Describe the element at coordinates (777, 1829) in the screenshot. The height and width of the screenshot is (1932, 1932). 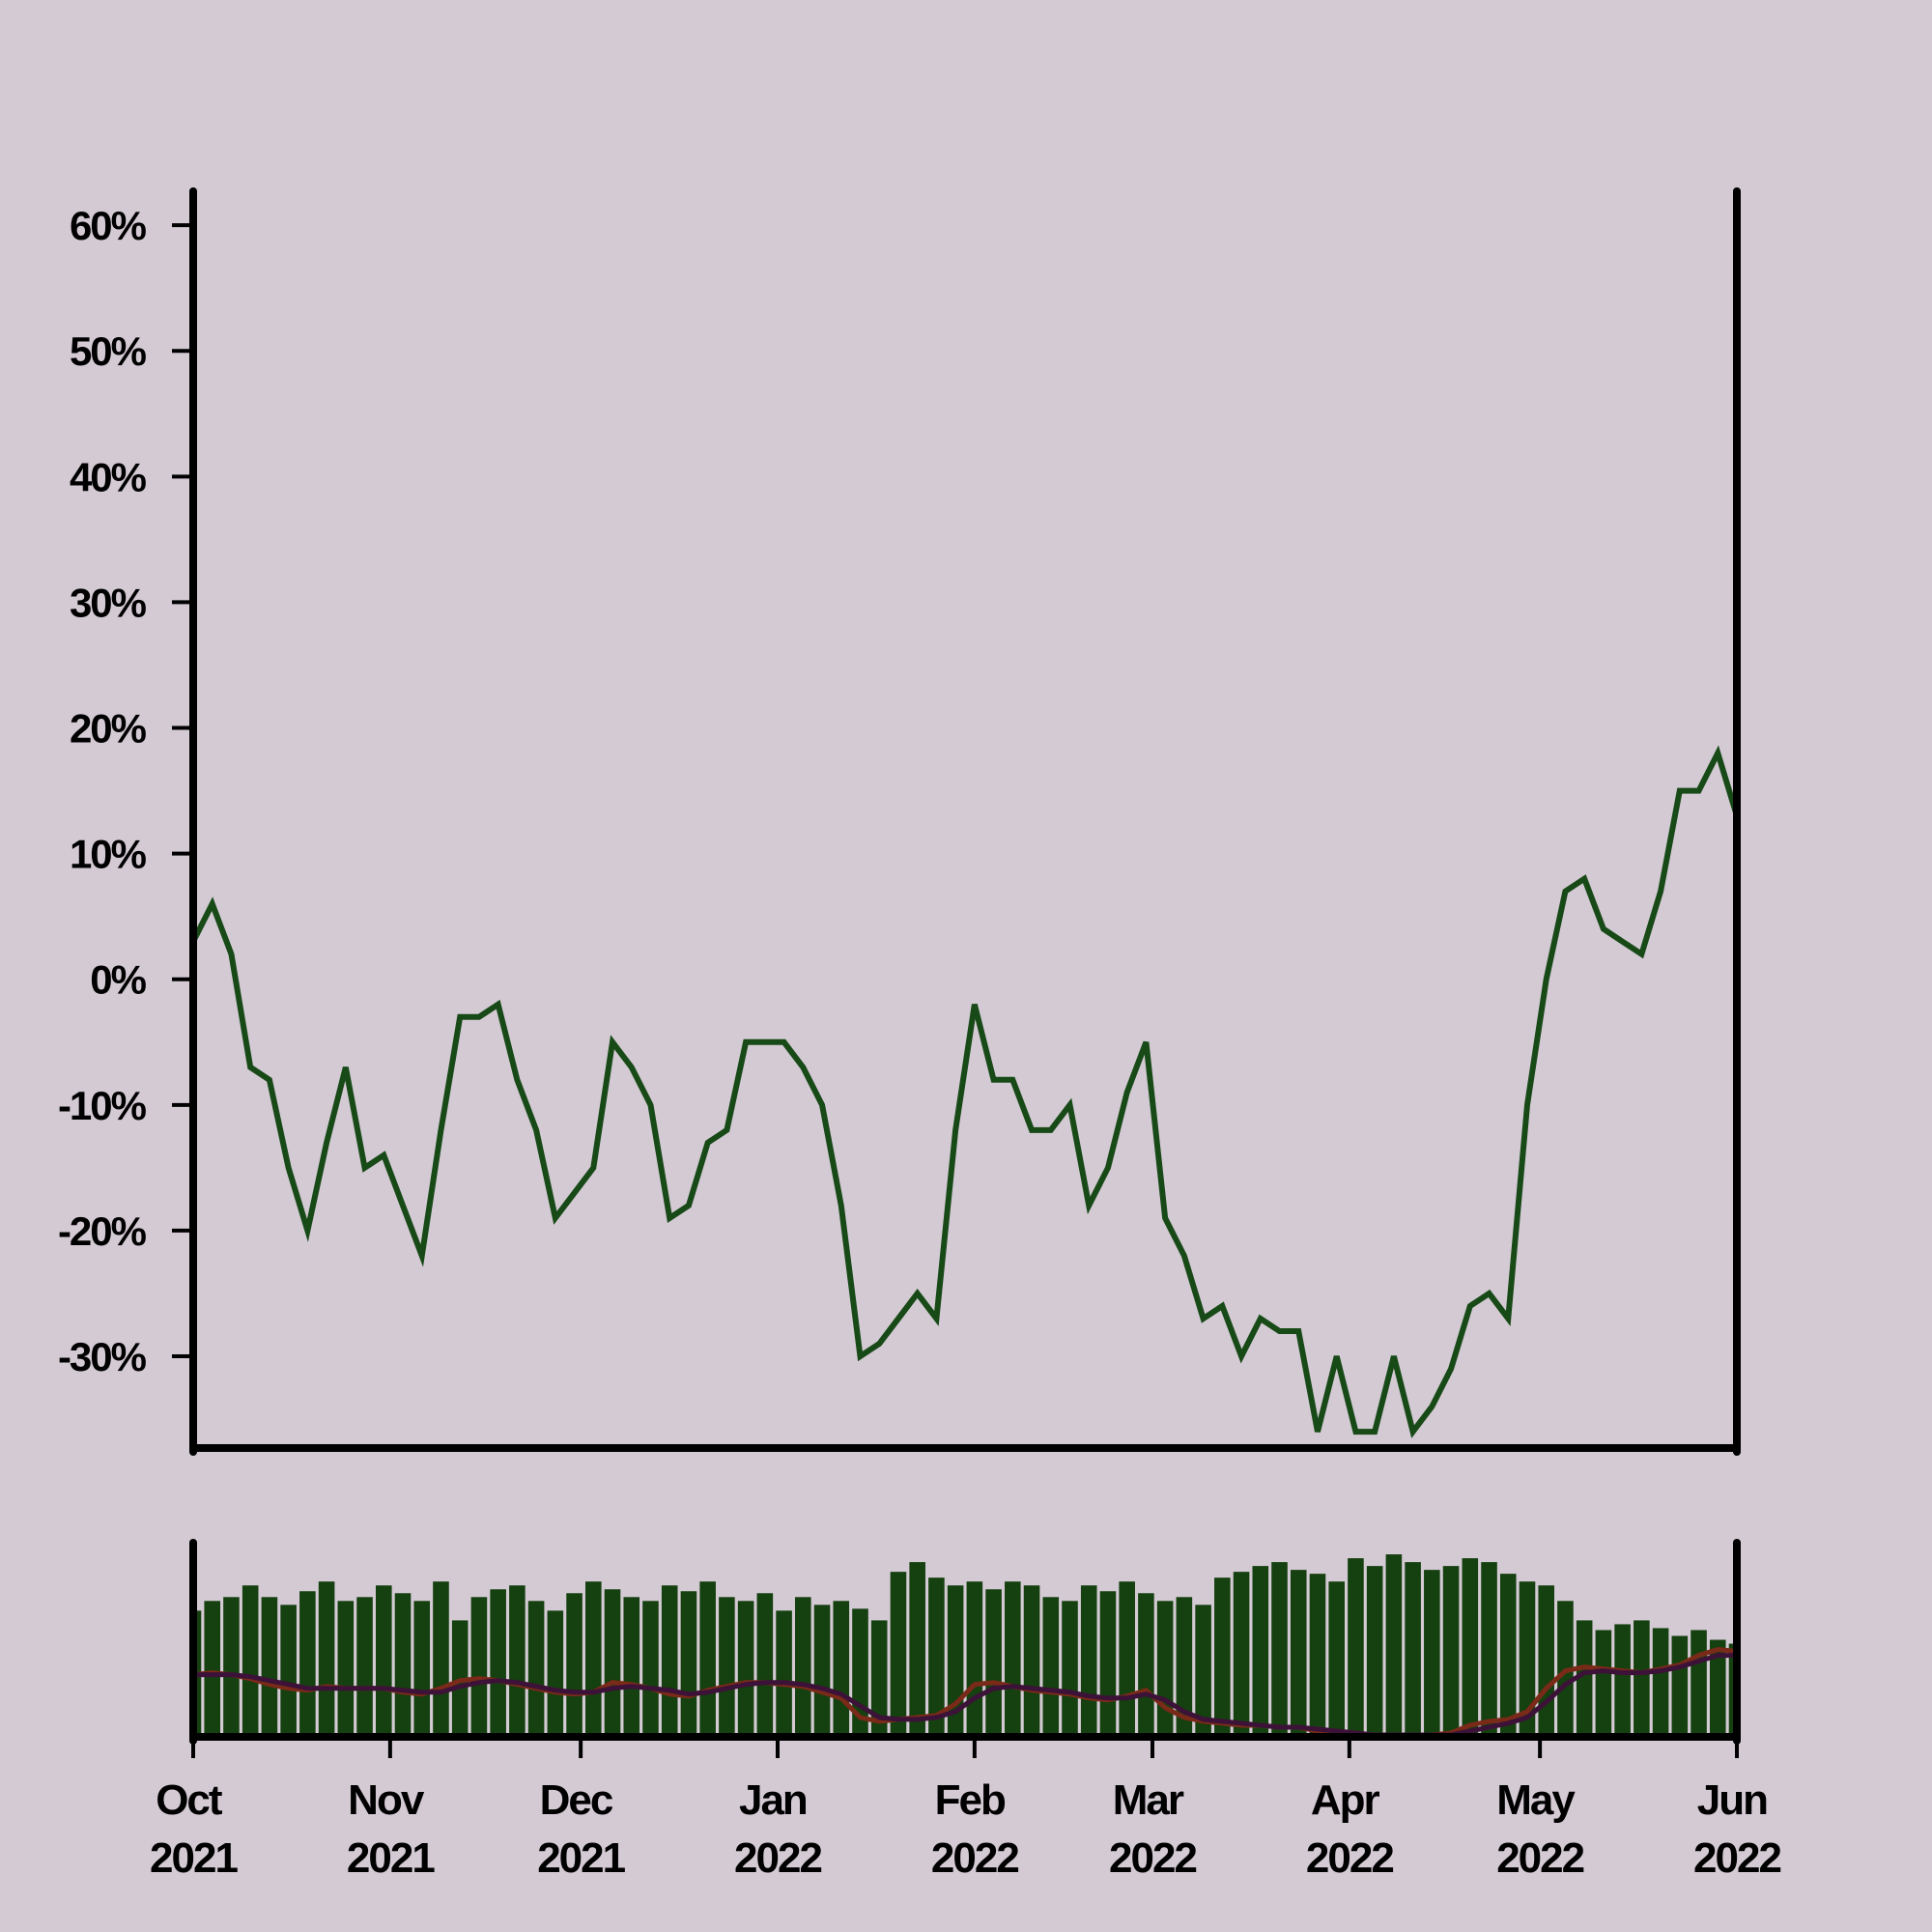
I see `x-tick-label: Jan 2022` at that location.